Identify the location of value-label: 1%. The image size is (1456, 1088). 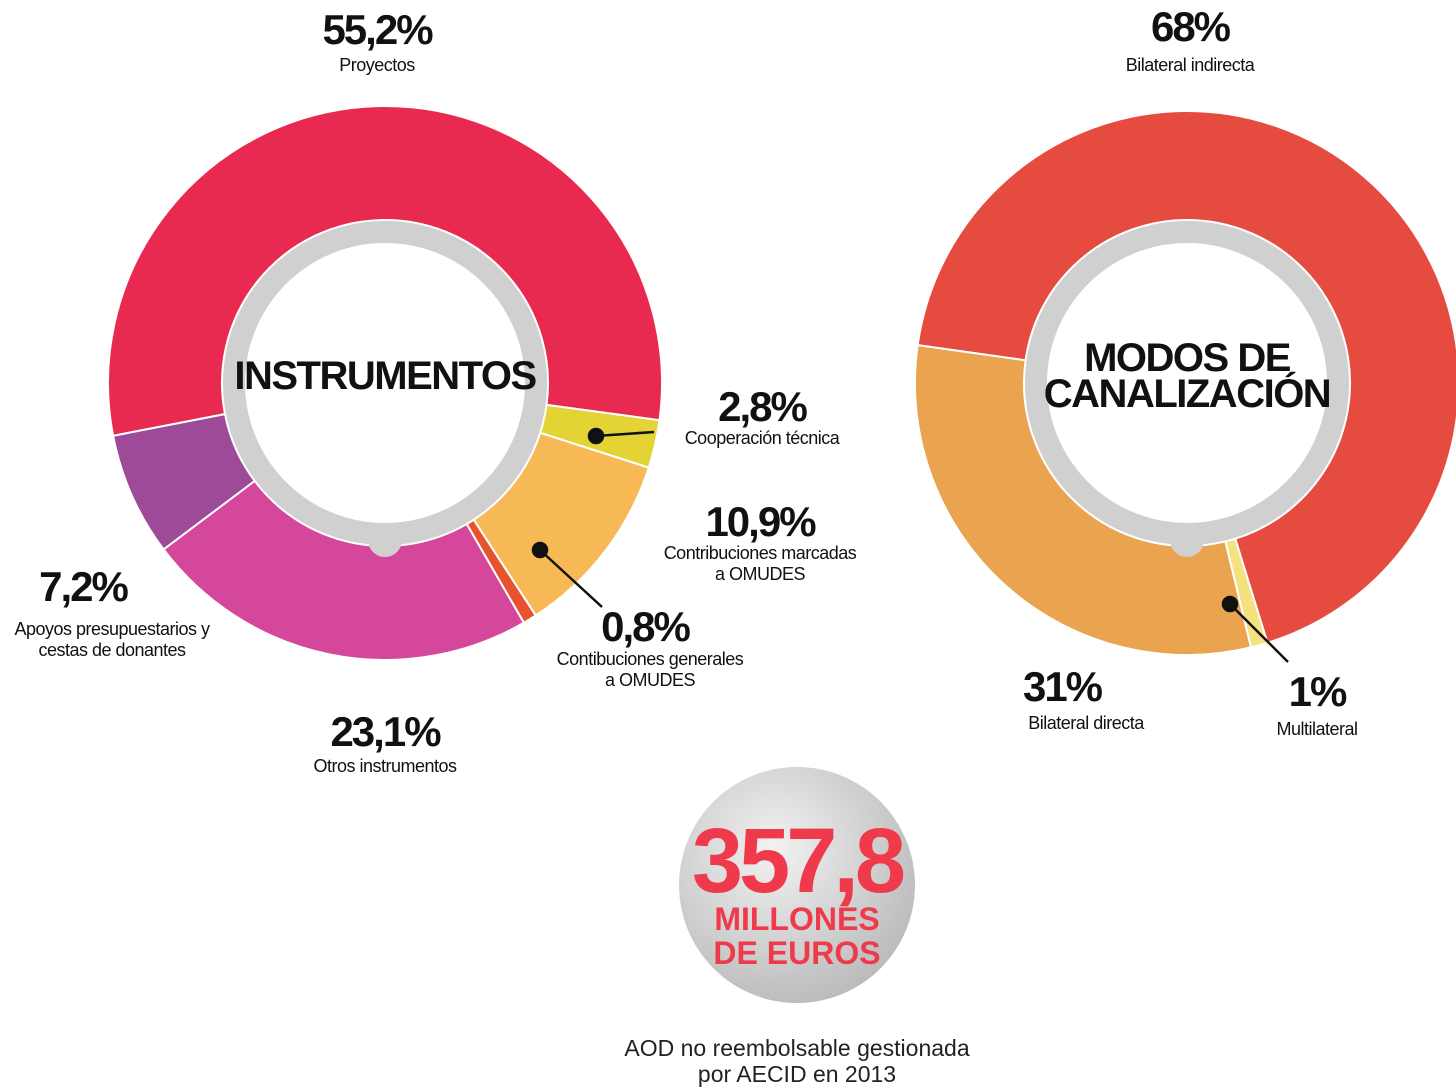
(1318, 691).